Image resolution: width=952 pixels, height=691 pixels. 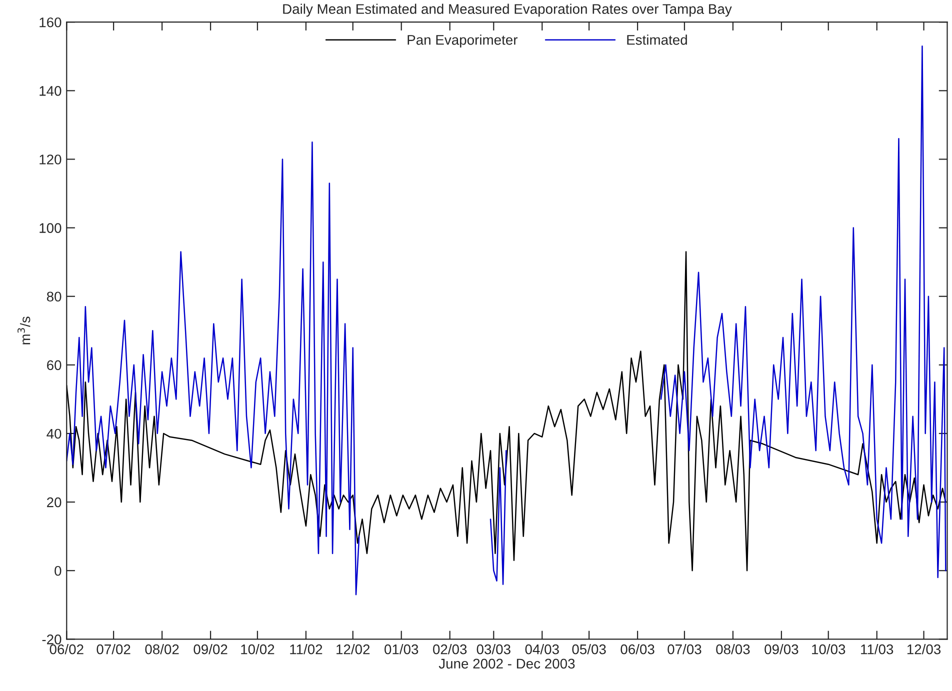 I want to click on x-tick-label: 09/02, so click(x=211, y=649).